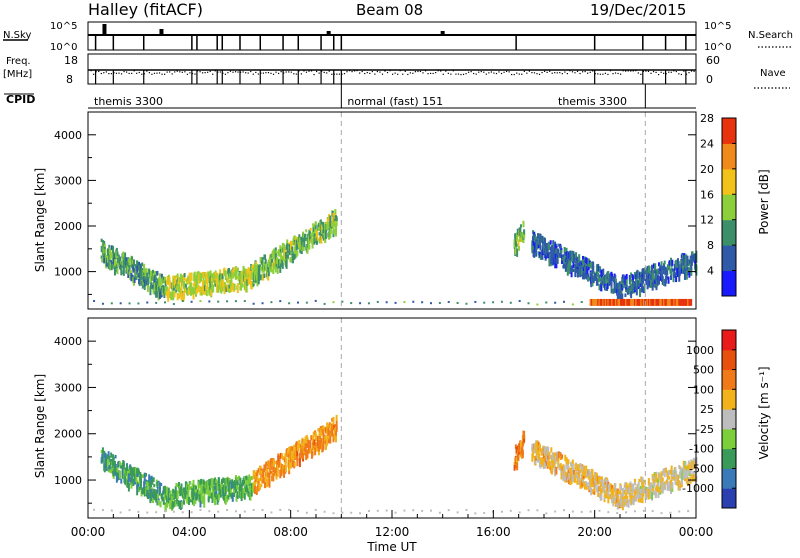  I want to click on y-tick-label: 1000, so click(68, 272).